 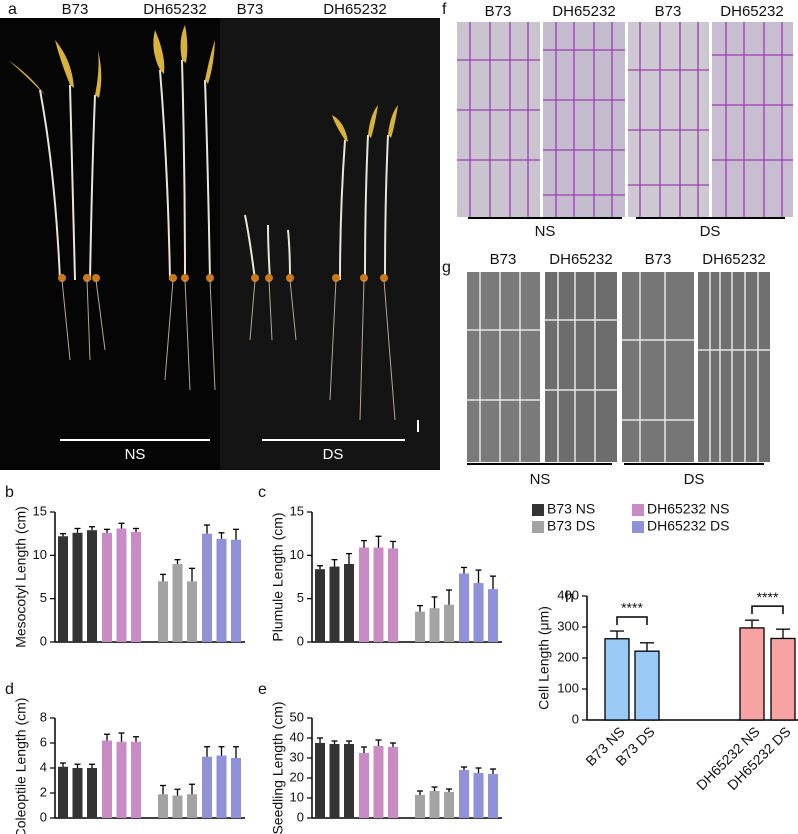 I want to click on y-tick-label: 400, so click(x=568, y=594).